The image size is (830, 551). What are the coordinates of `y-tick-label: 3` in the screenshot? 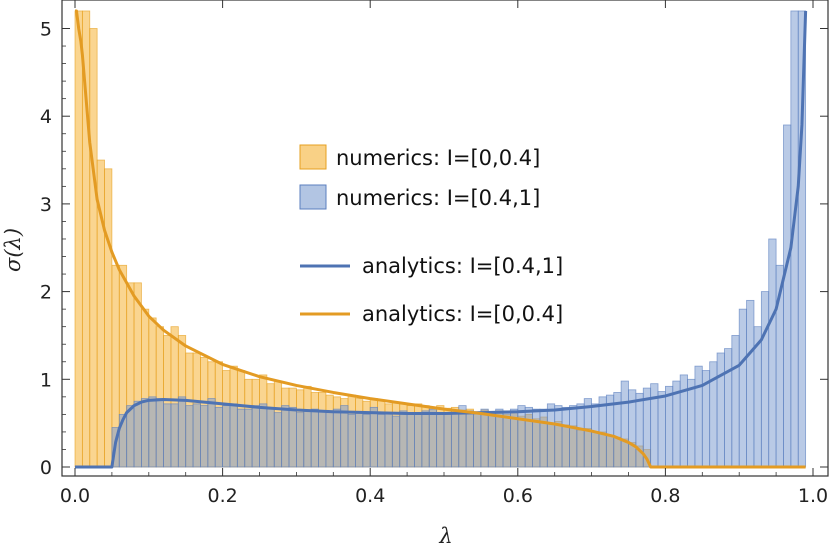 It's located at (46, 205).